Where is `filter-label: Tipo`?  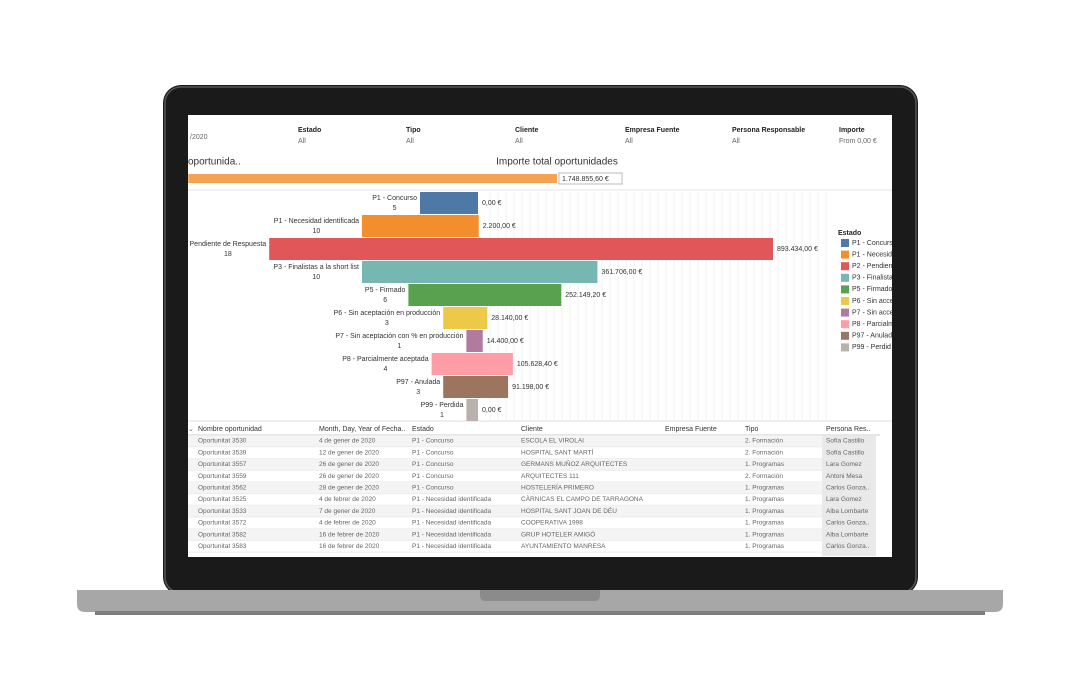 filter-label: Tipo is located at coordinates (413, 130).